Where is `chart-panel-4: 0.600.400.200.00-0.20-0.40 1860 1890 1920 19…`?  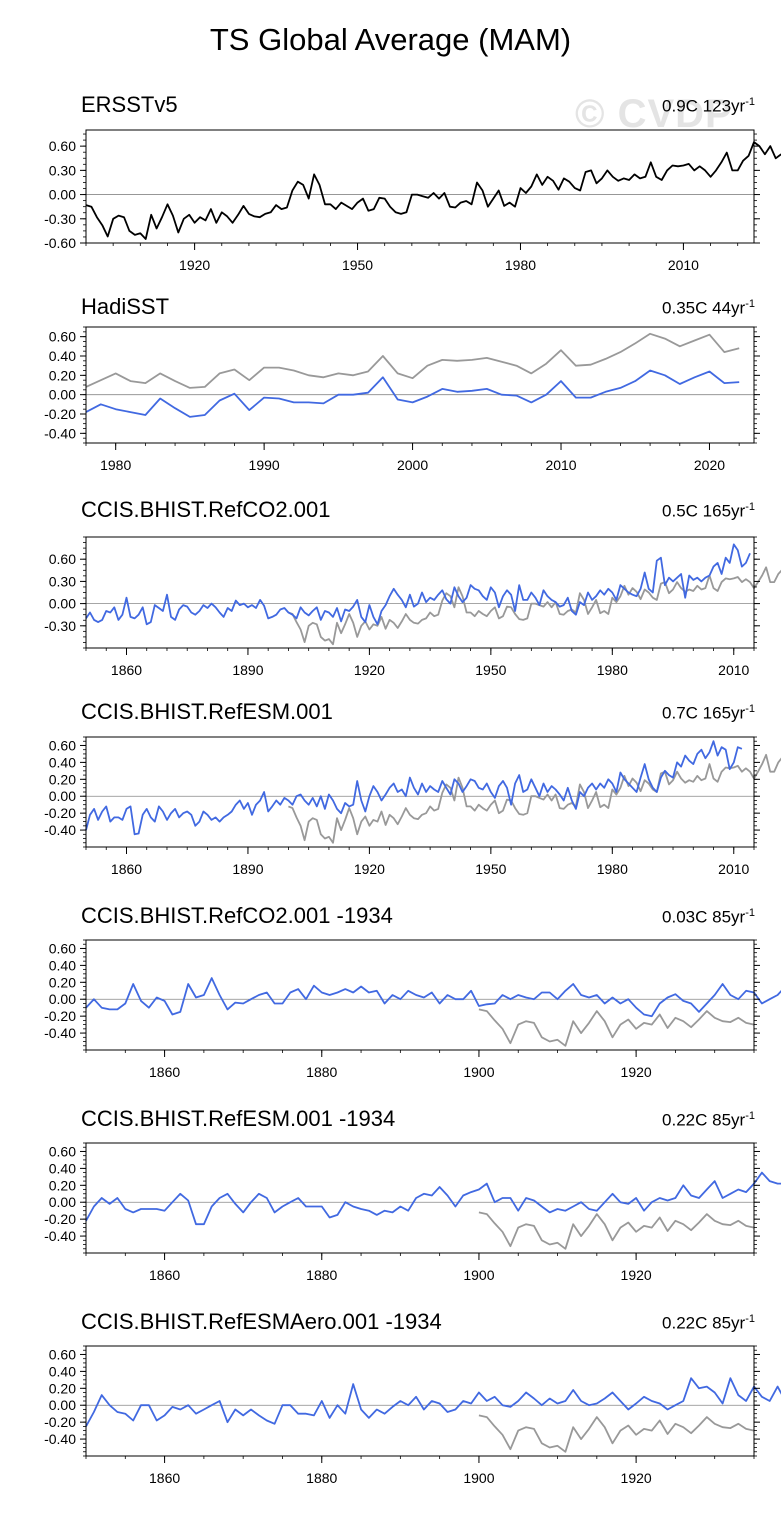
chart-panel-4: 0.600.400.200.00-0.20-0.40 1860 1890 1920 19… is located at coordinates (412, 806).